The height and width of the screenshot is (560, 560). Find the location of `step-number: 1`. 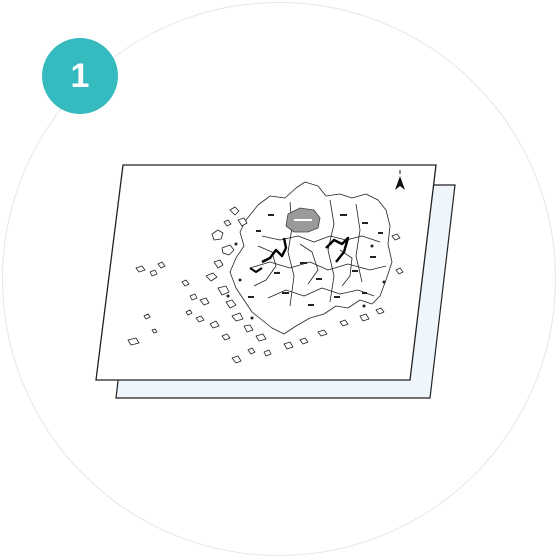

step-number: 1 is located at coordinates (80, 76).